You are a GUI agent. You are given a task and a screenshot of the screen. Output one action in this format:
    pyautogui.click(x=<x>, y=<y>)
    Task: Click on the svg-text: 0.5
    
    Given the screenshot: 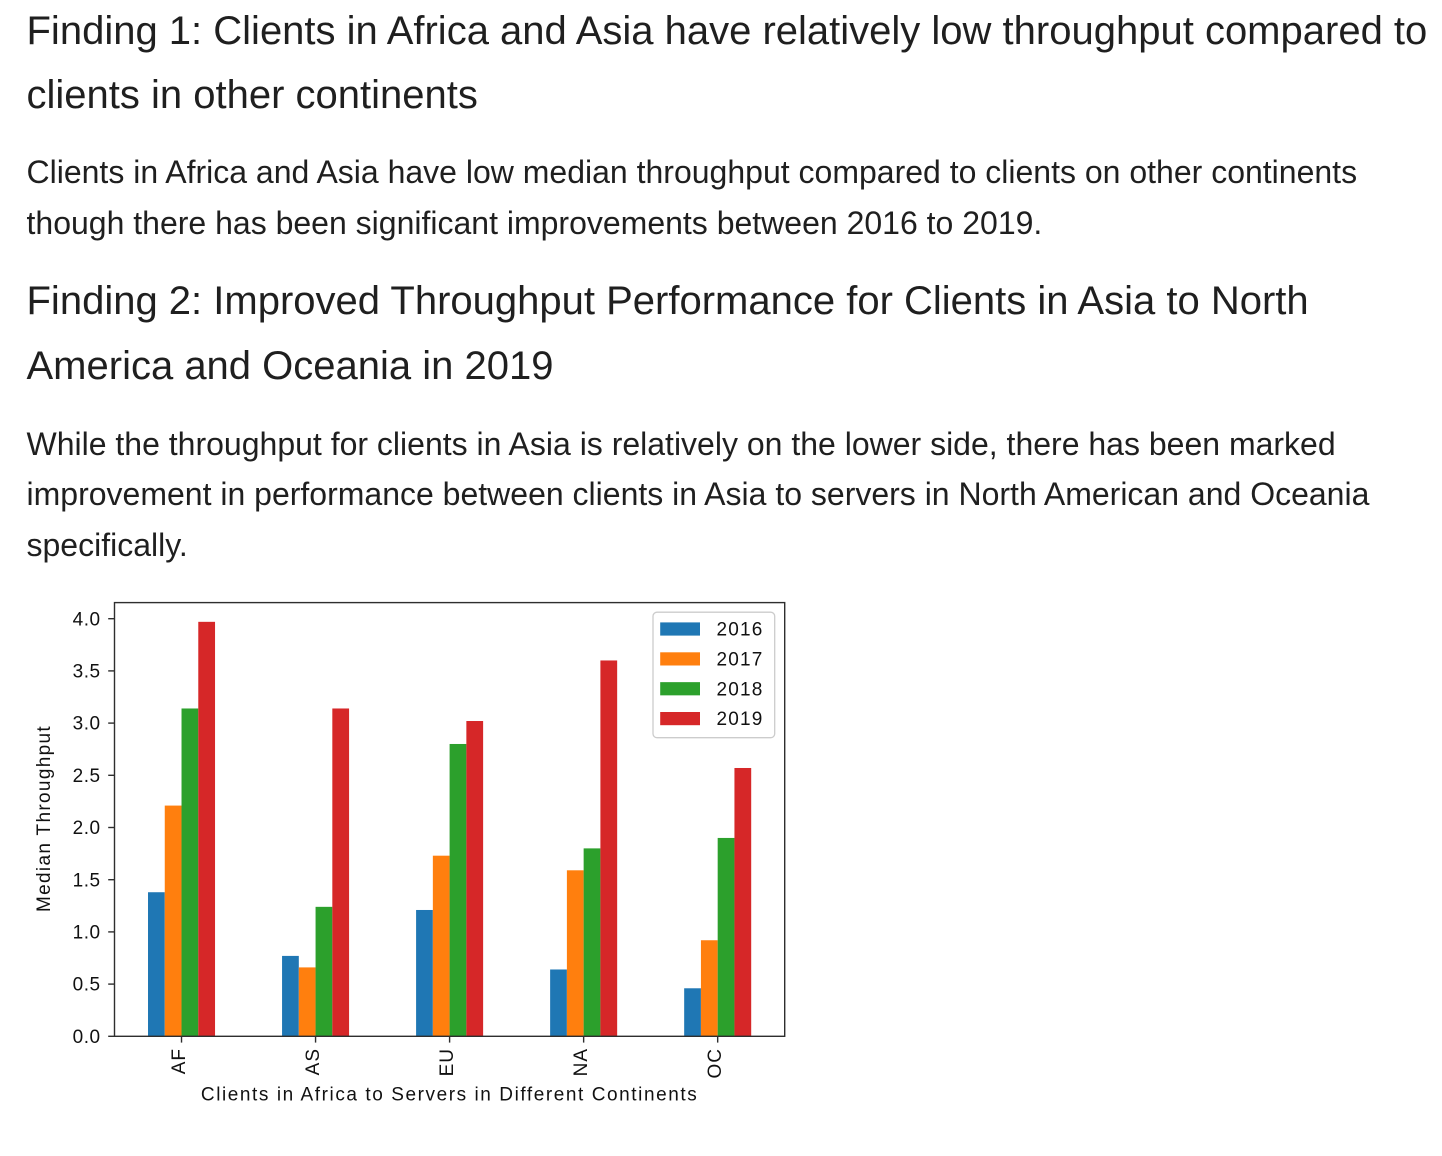 What is the action you would take?
    pyautogui.click(x=87, y=985)
    